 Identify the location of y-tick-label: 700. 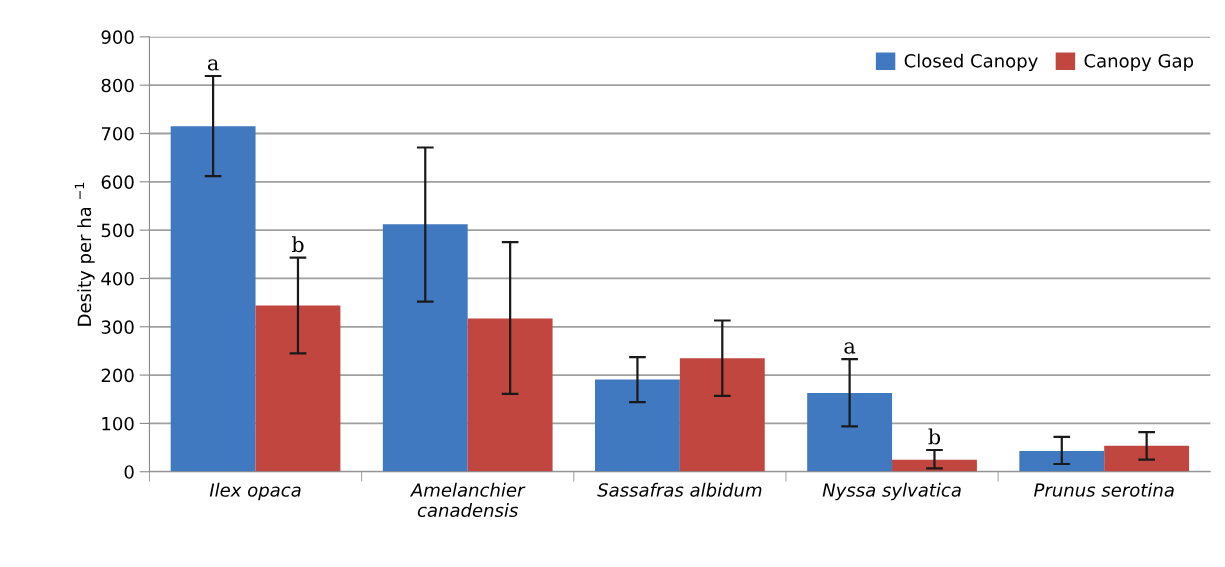
(117, 133).